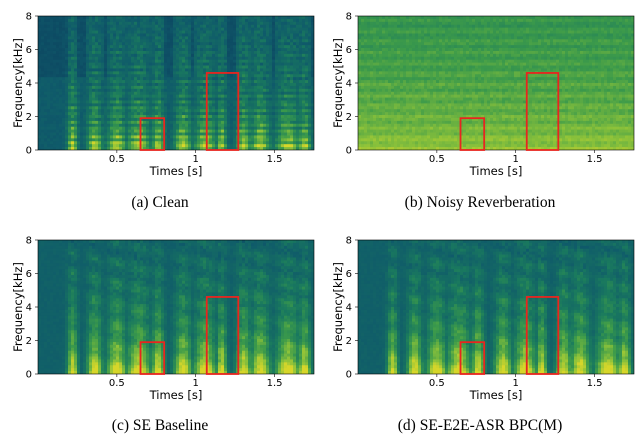 The image size is (641, 447). What do you see at coordinates (160, 202) in the screenshot?
I see `caption-a: (a) Clean` at bounding box center [160, 202].